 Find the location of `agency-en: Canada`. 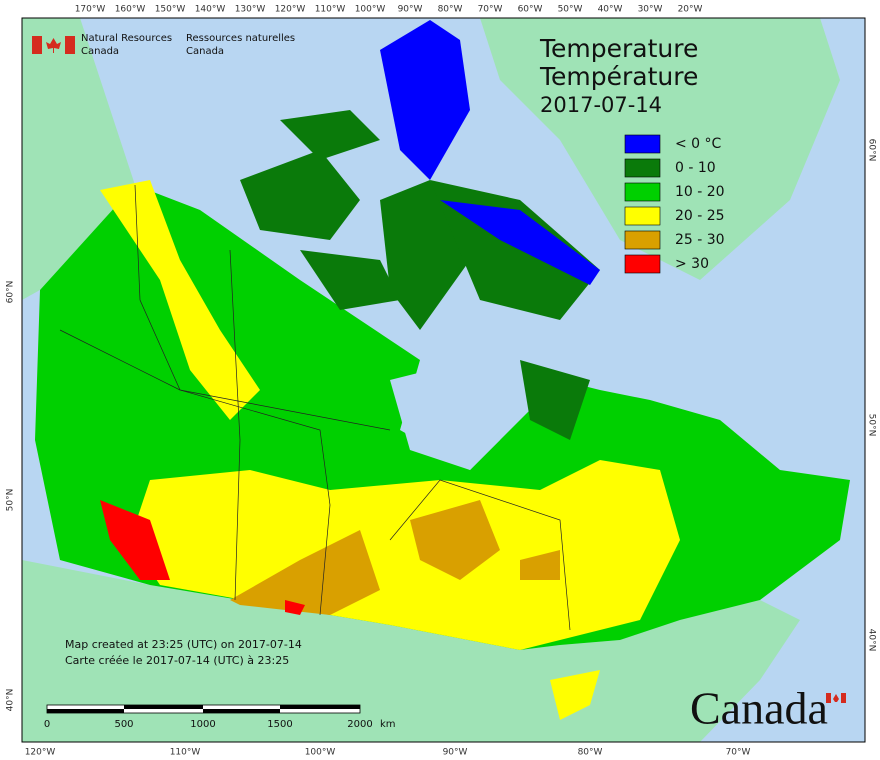

agency-en: Canada is located at coordinates (100, 51).